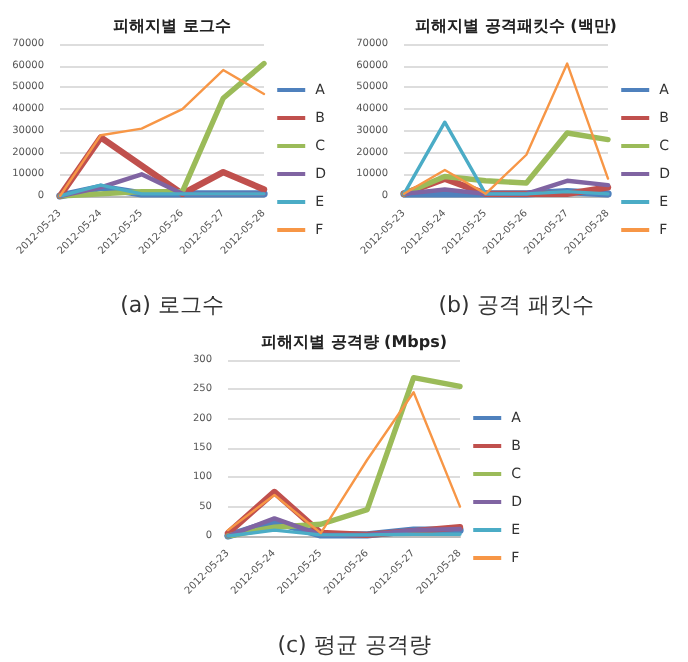 The width and height of the screenshot is (688, 662). I want to click on chart-title: 피해지별 공격량 (Mbps), so click(354, 342).